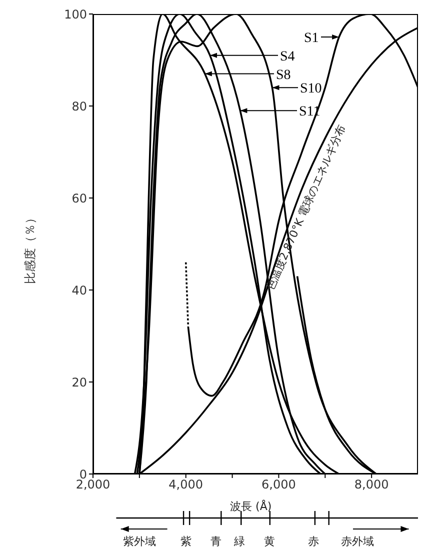  What do you see at coordinates (251, 506) in the screenshot?
I see `x-axis-title: 波長 (Å)` at bounding box center [251, 506].